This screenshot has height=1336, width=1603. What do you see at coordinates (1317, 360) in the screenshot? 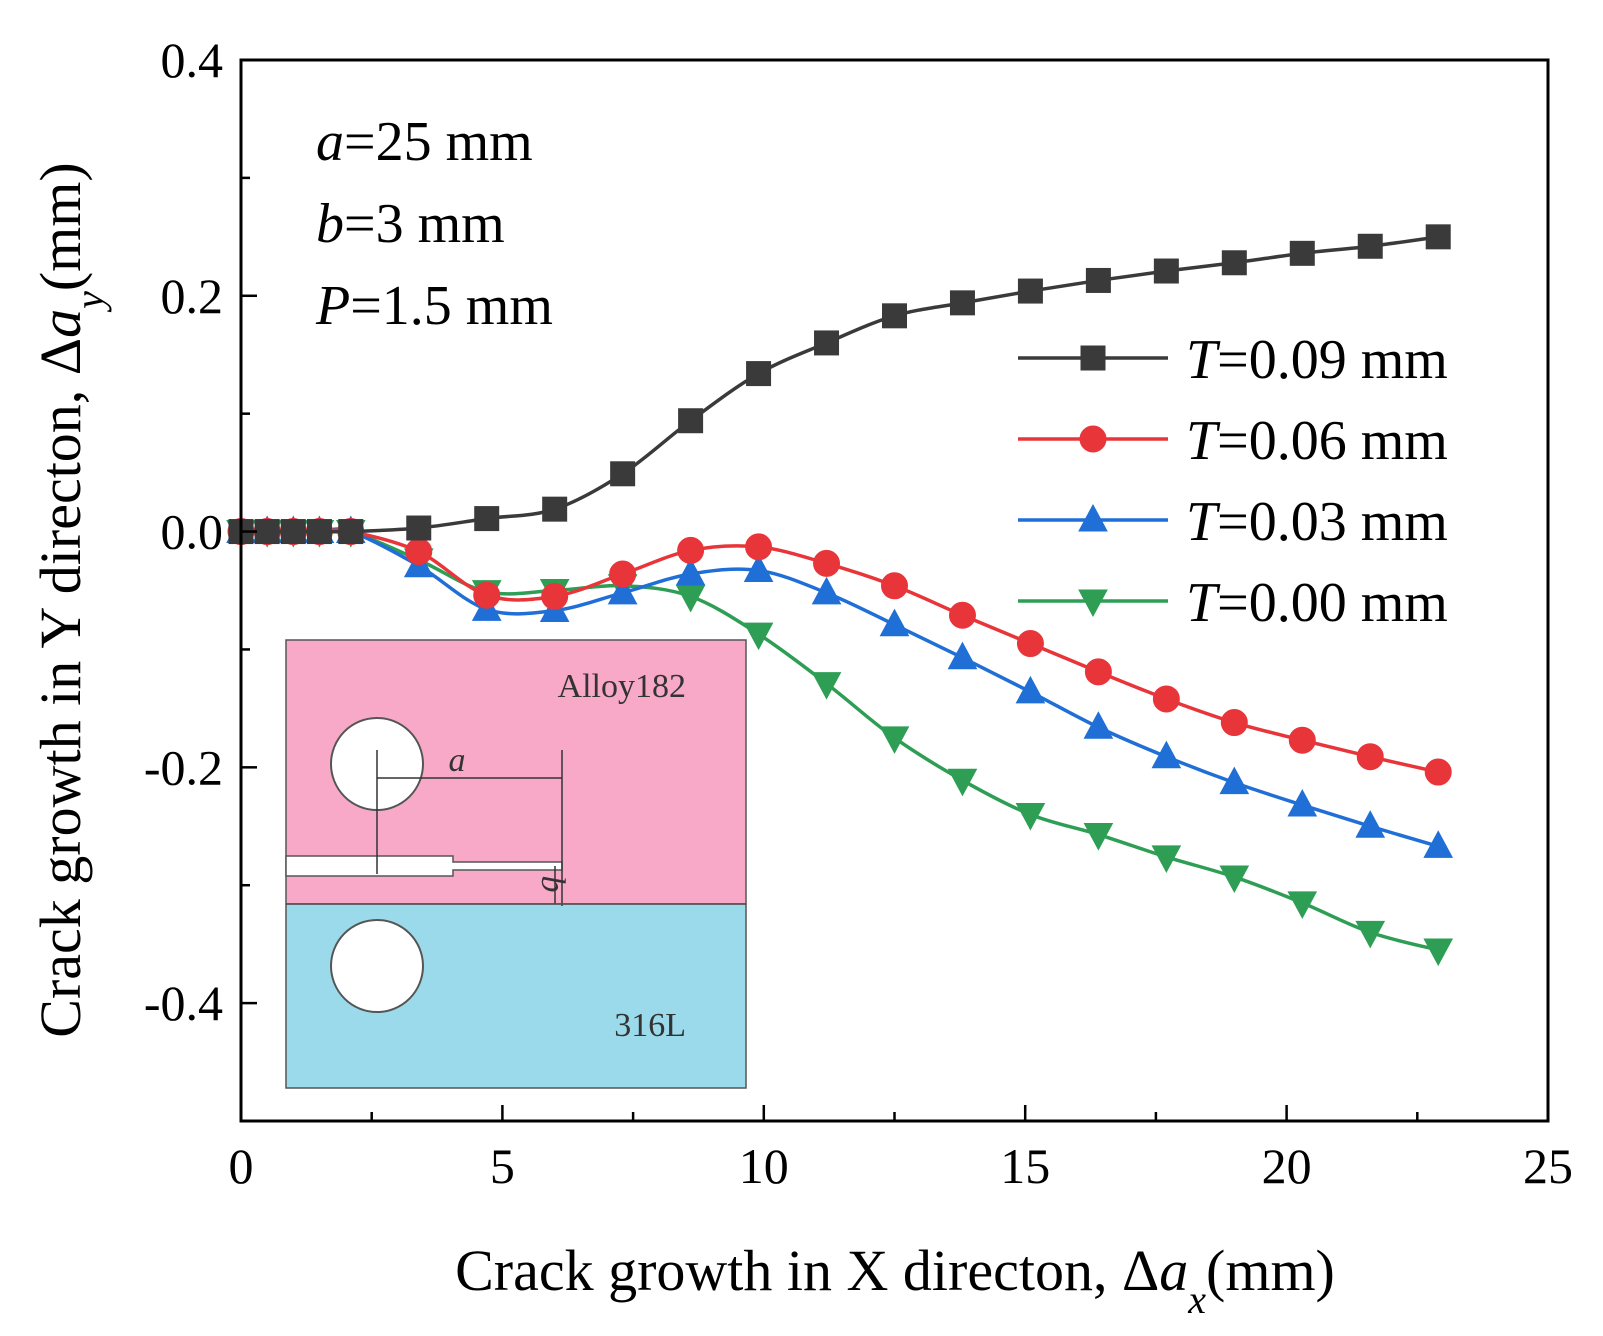
I see `legend-label: T=0.09 mm` at bounding box center [1317, 360].